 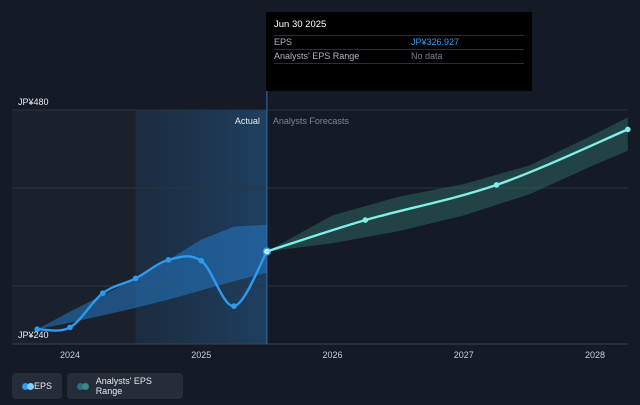 What do you see at coordinates (201, 355) in the screenshot?
I see `x-tick-label: 2025` at bounding box center [201, 355].